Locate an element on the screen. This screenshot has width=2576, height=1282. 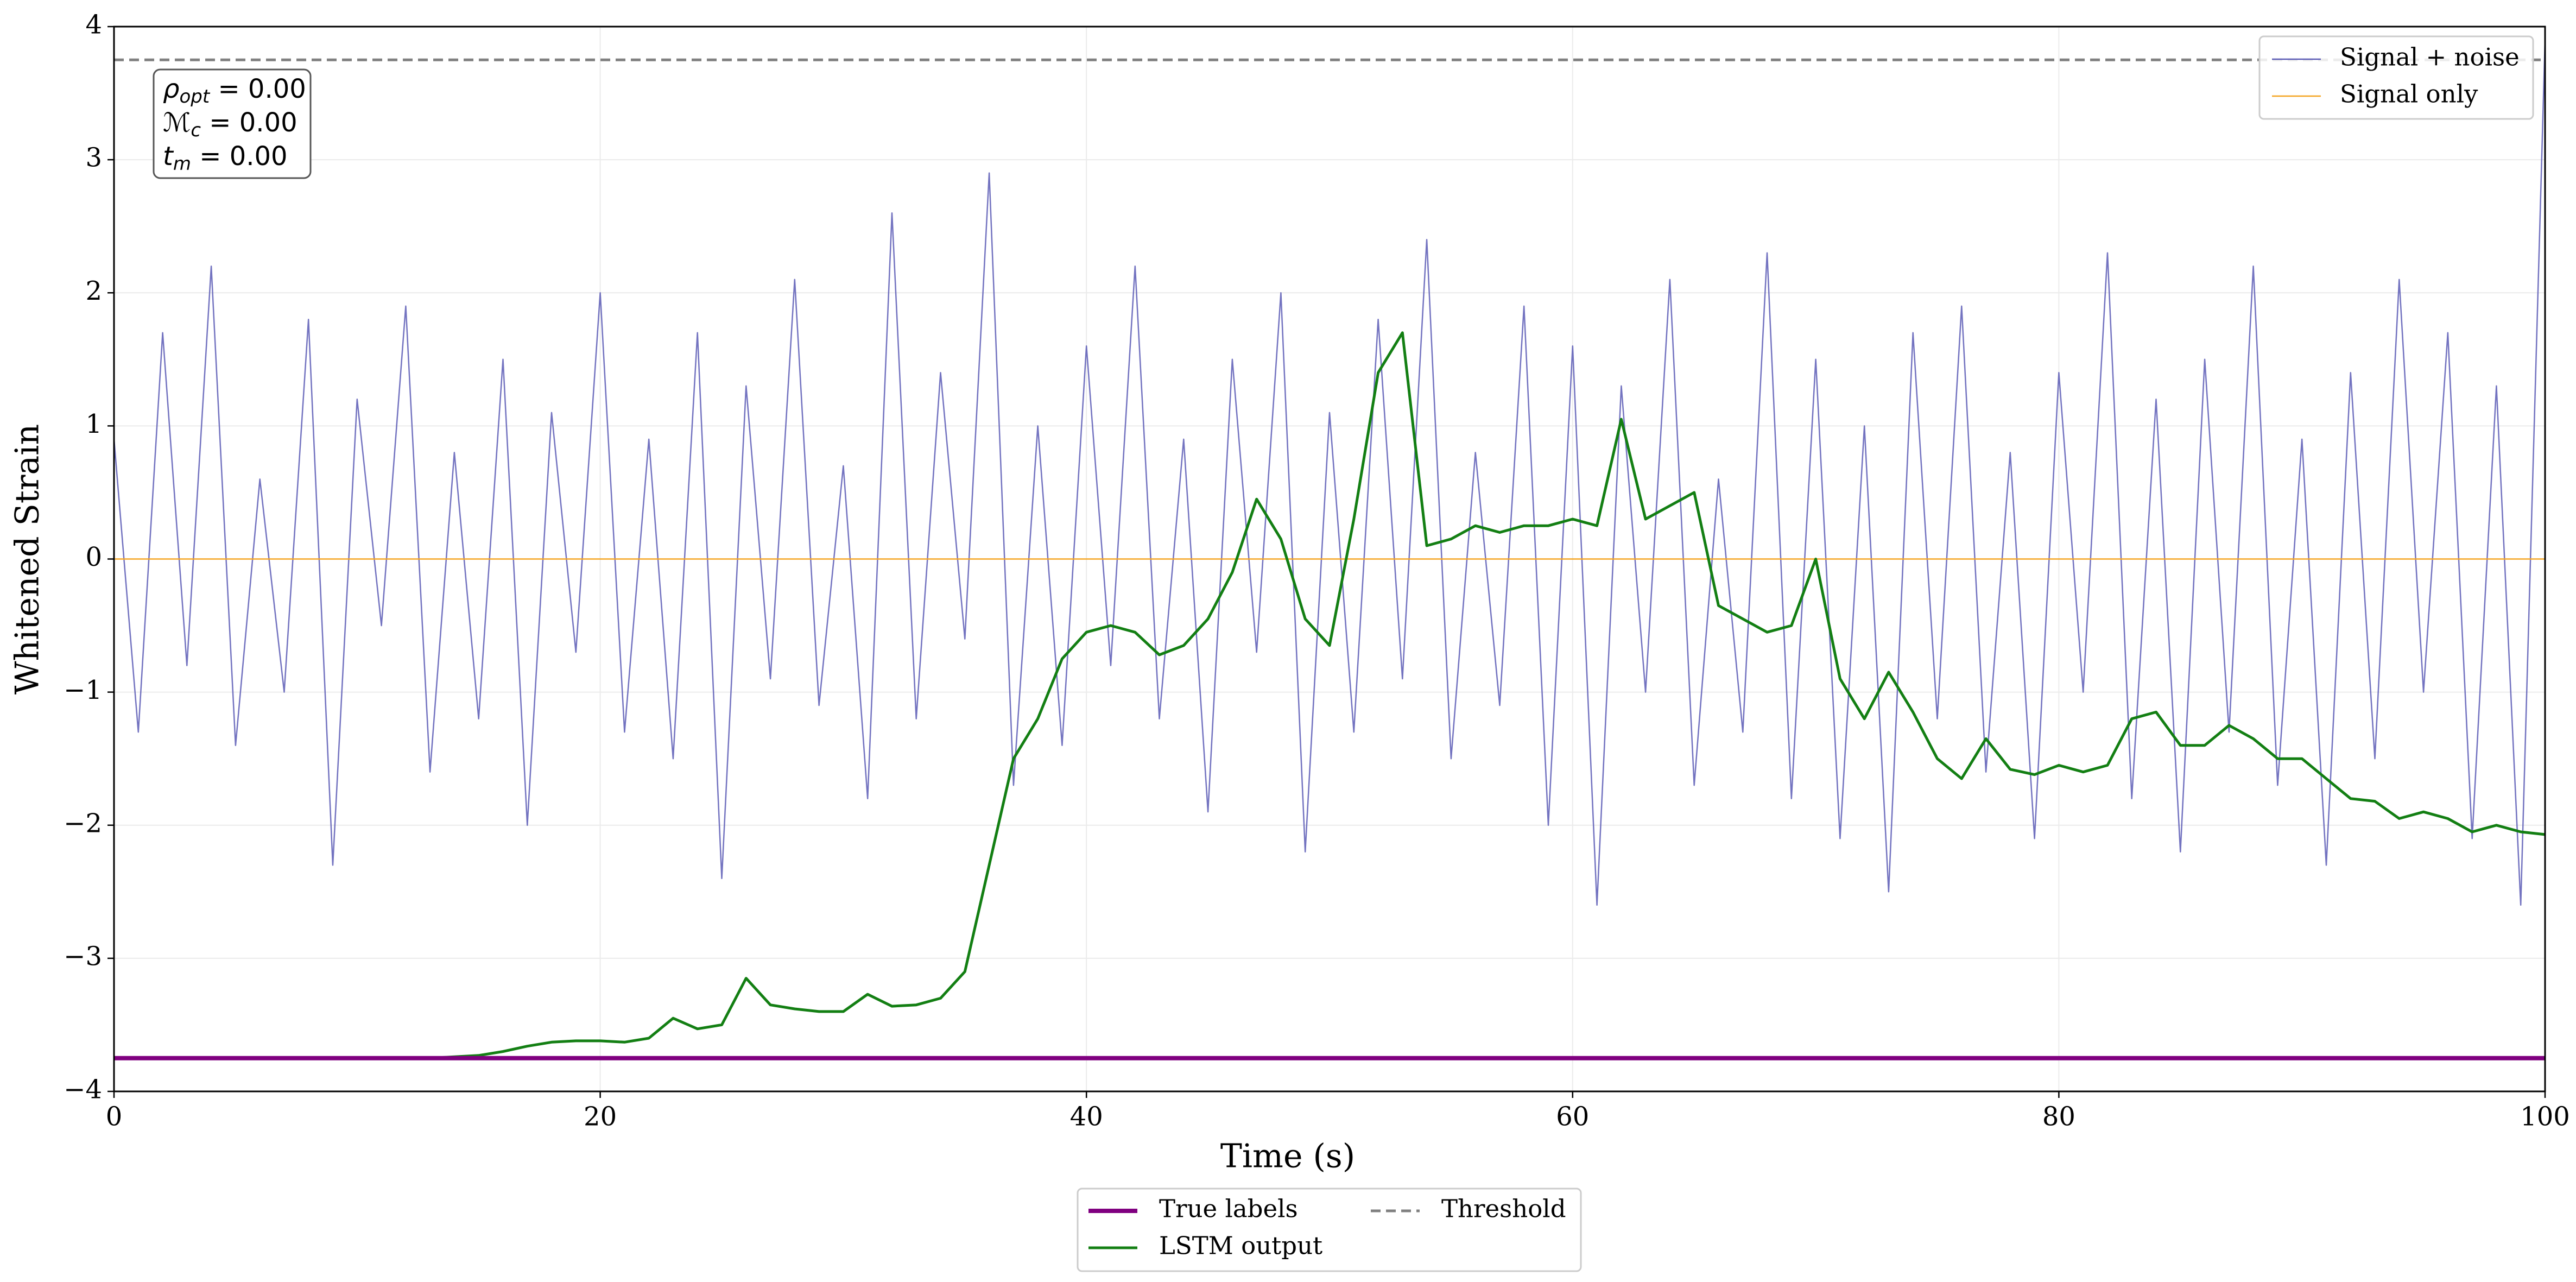
x-tick-label: 60 is located at coordinates (1572, 1117).